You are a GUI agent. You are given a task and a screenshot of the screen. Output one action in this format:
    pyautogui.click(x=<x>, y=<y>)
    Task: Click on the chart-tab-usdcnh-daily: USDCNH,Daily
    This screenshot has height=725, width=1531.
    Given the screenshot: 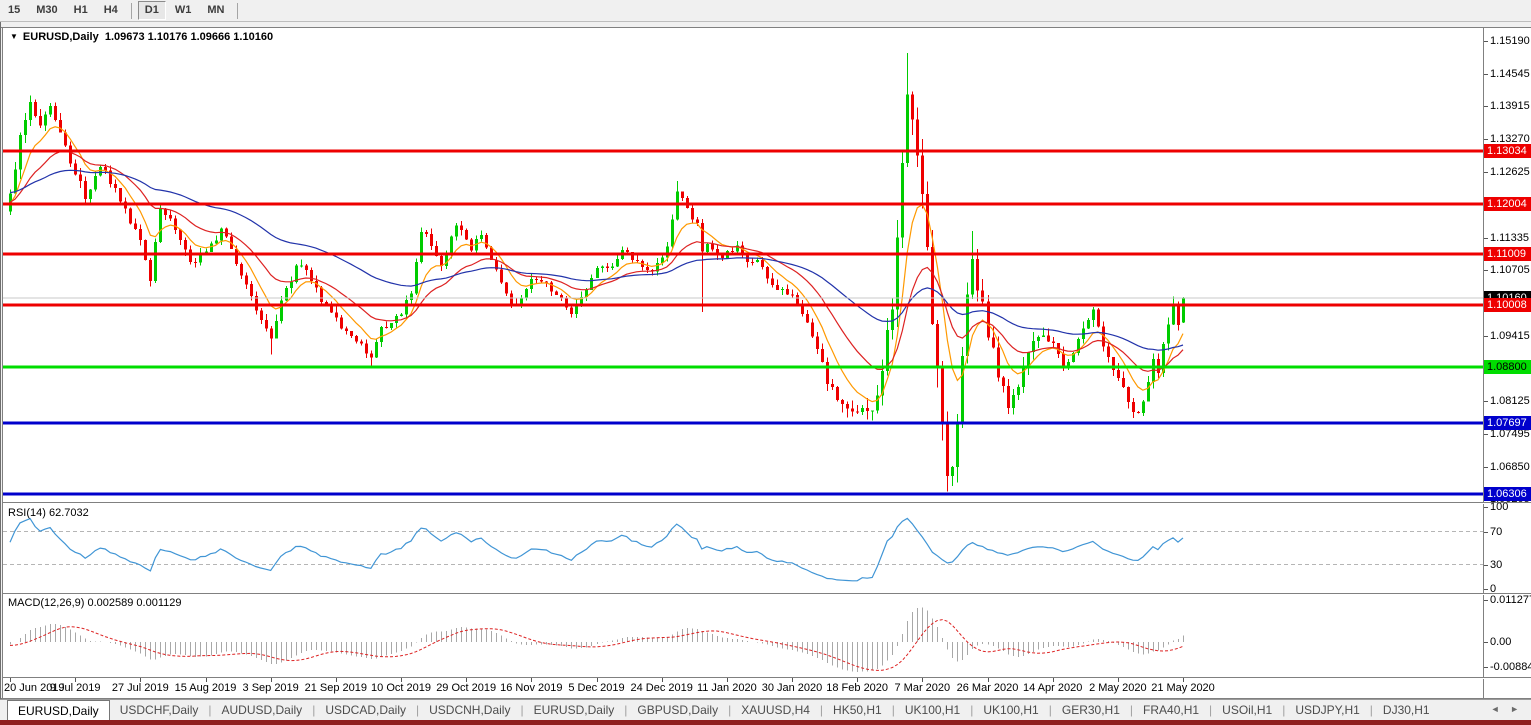 What is the action you would take?
    pyautogui.click(x=470, y=710)
    